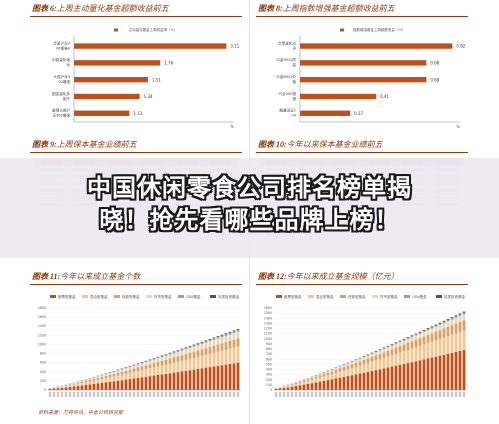  I want to click on y-tick-label: 800, so click(43, 354).